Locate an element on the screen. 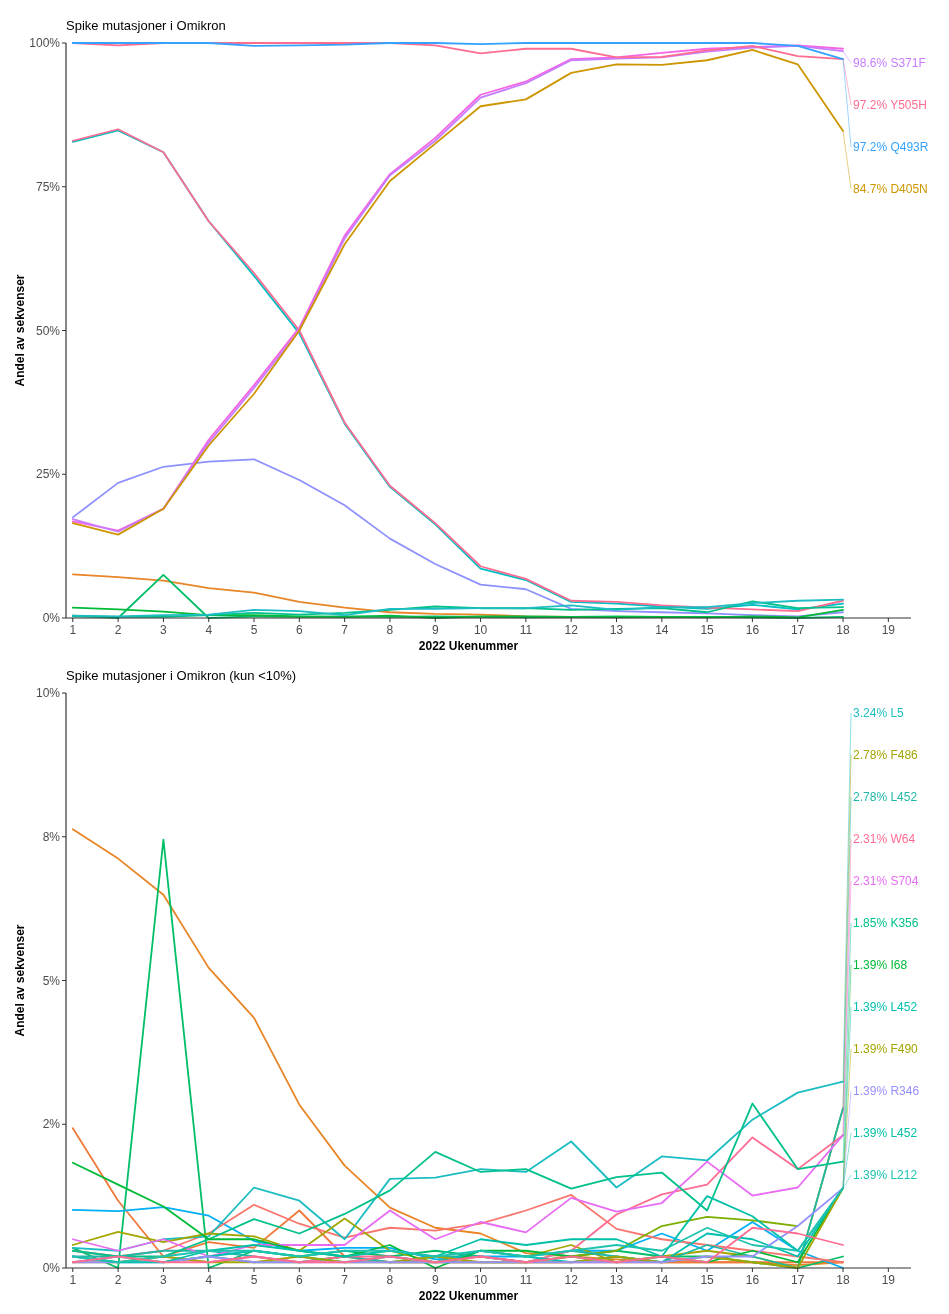  chart-title: Spike mutasjoner i Omikron (kun <10%) is located at coordinates (181, 675).